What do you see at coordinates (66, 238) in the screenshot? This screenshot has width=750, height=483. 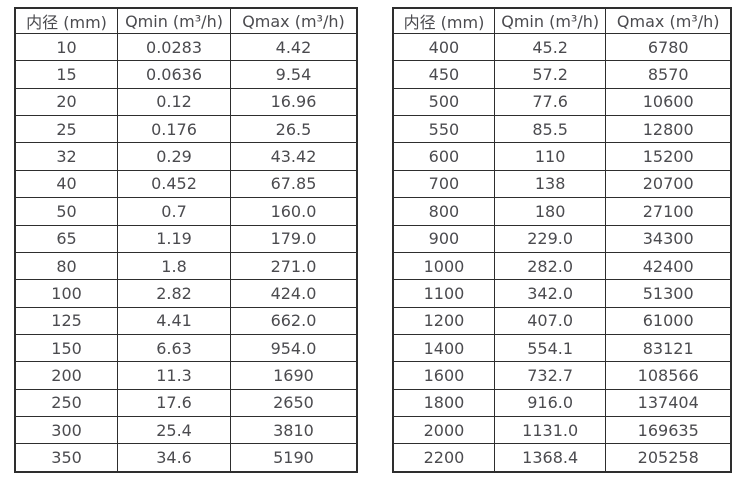 I see `table-cell: 65` at bounding box center [66, 238].